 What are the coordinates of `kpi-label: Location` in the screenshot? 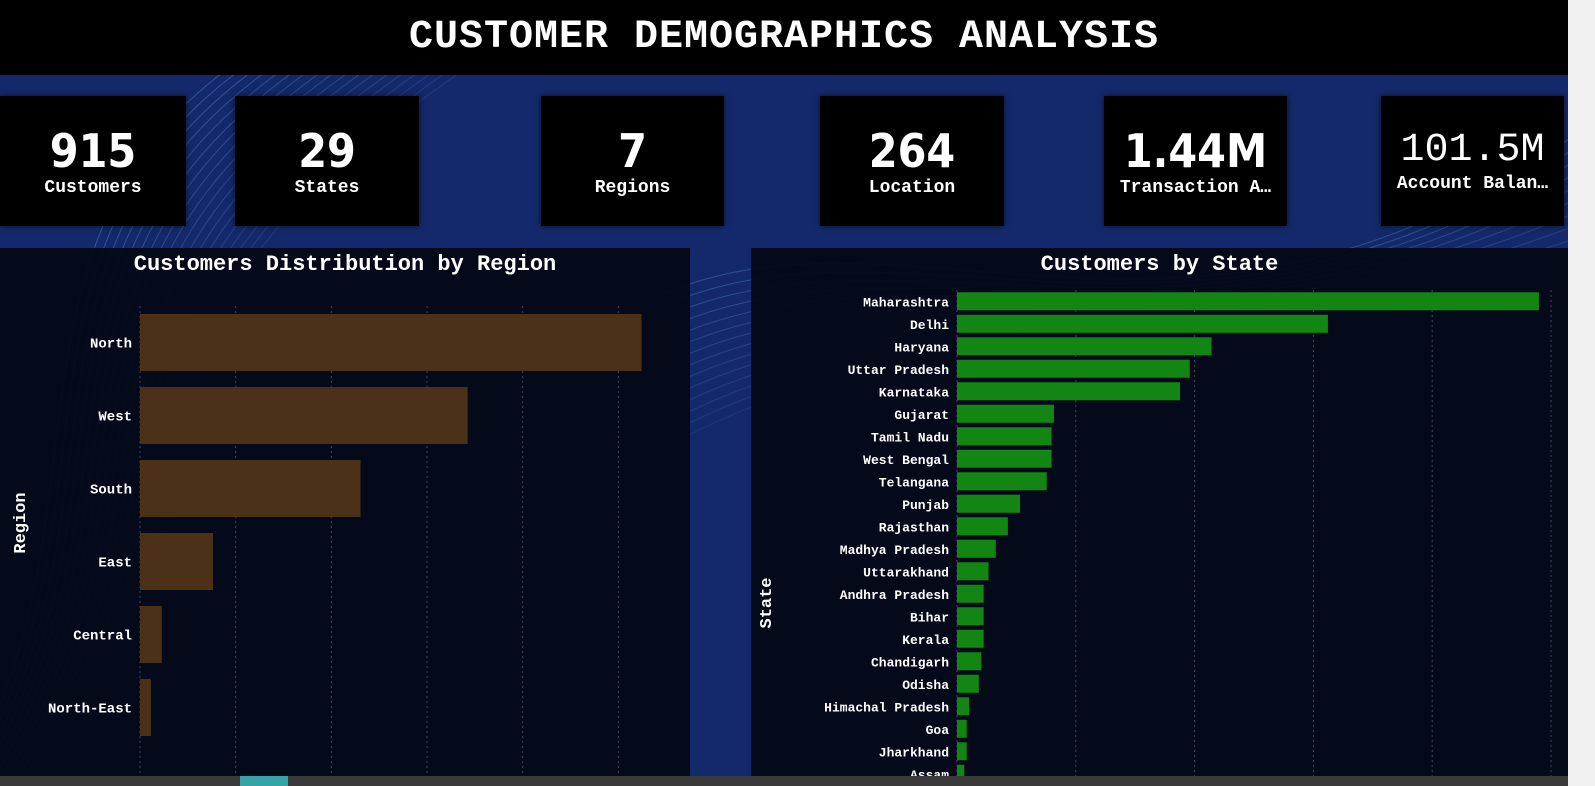 It's located at (912, 188).